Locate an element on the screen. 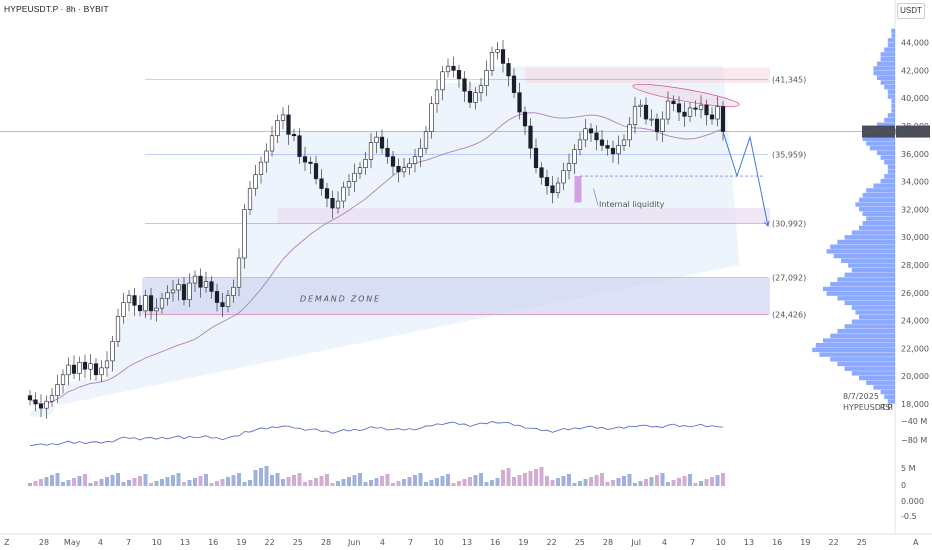 The height and width of the screenshot is (550, 932). level-label: (41,345) is located at coordinates (789, 80).